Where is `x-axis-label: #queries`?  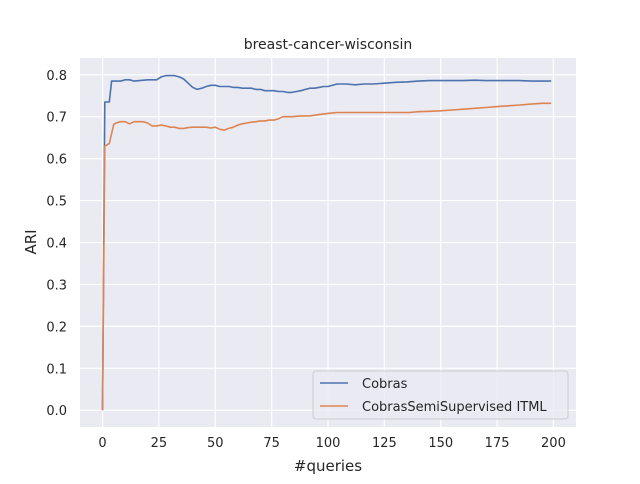 x-axis-label: #queries is located at coordinates (328, 466).